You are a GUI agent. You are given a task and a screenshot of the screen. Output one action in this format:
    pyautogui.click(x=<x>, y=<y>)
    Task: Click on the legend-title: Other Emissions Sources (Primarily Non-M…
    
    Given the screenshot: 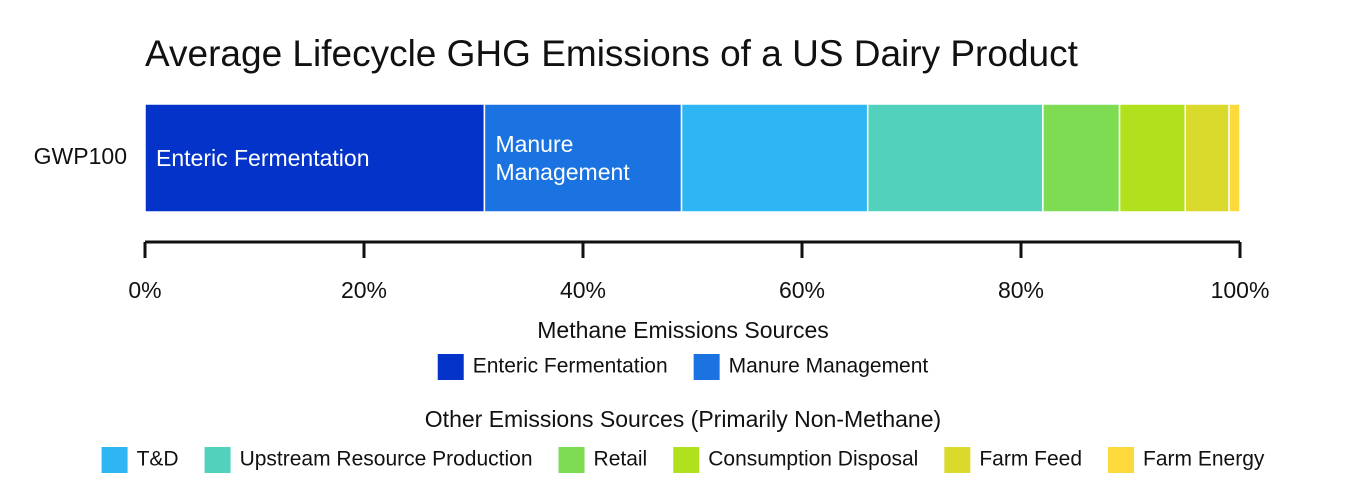 What is the action you would take?
    pyautogui.click(x=683, y=419)
    